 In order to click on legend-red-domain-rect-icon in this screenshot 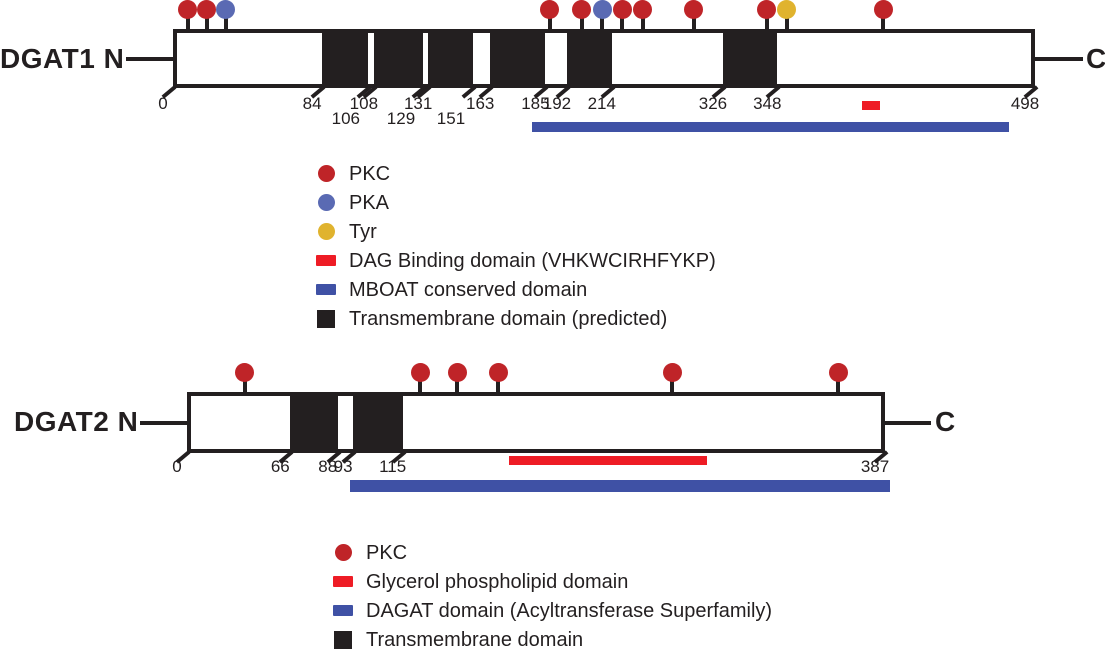, I will do `click(343, 581)`.